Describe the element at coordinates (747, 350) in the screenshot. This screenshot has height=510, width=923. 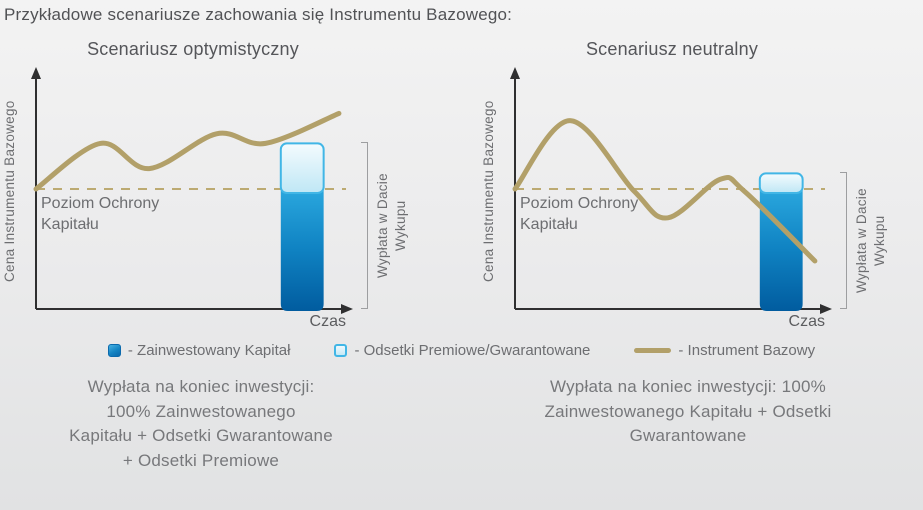
I see `legend-label: - Instrument Bazowy` at that location.